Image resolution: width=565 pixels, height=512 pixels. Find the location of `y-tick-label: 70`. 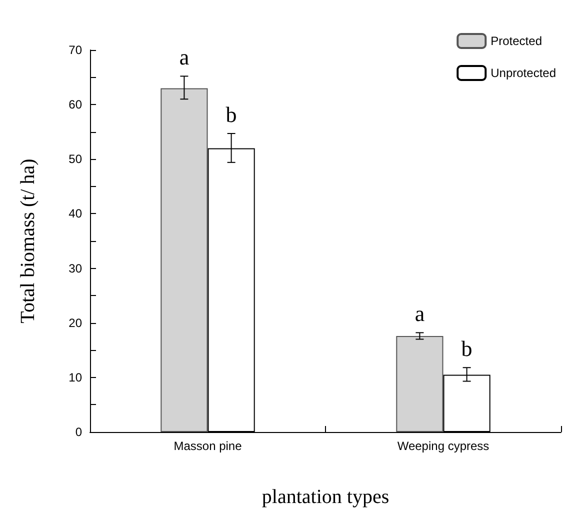

y-tick-label: 70 is located at coordinates (75, 50).